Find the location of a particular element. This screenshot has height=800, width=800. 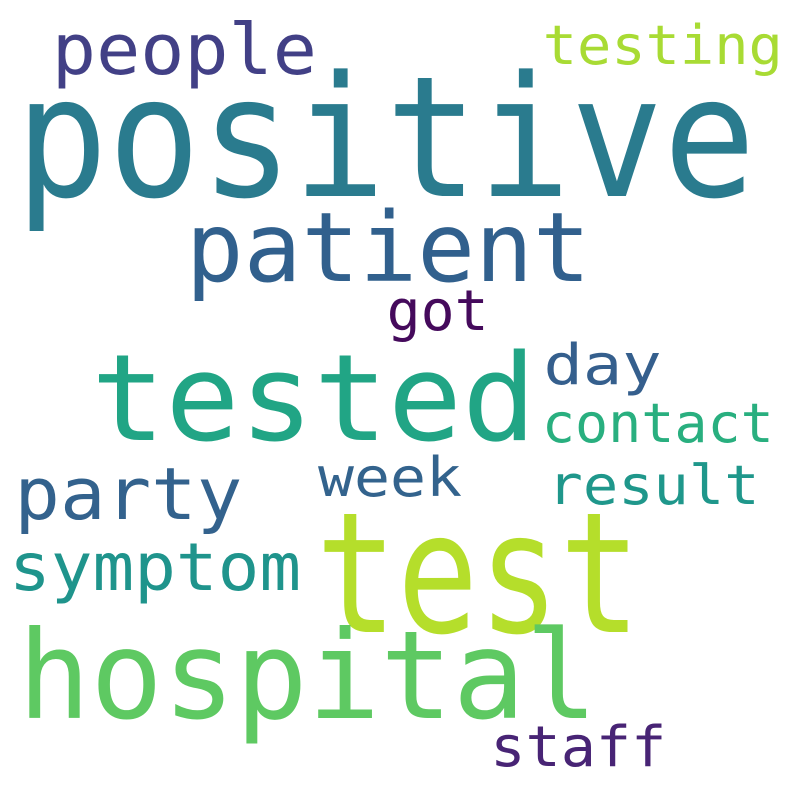

word-hospital: hospital is located at coordinates (308, 676).